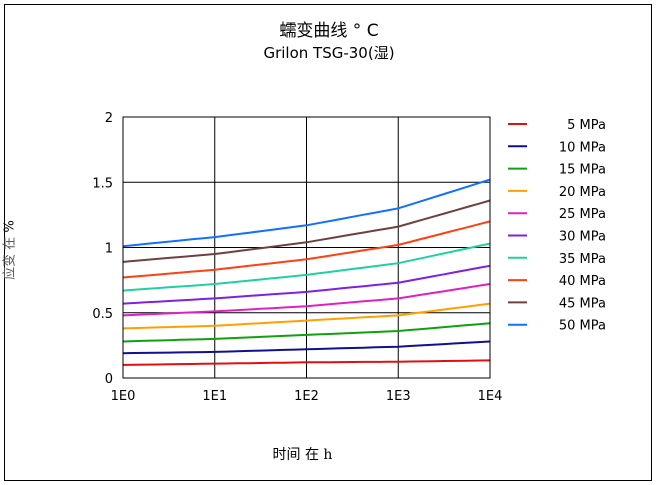  What do you see at coordinates (109, 249) in the screenshot?
I see `y-tick-label: 1` at bounding box center [109, 249].